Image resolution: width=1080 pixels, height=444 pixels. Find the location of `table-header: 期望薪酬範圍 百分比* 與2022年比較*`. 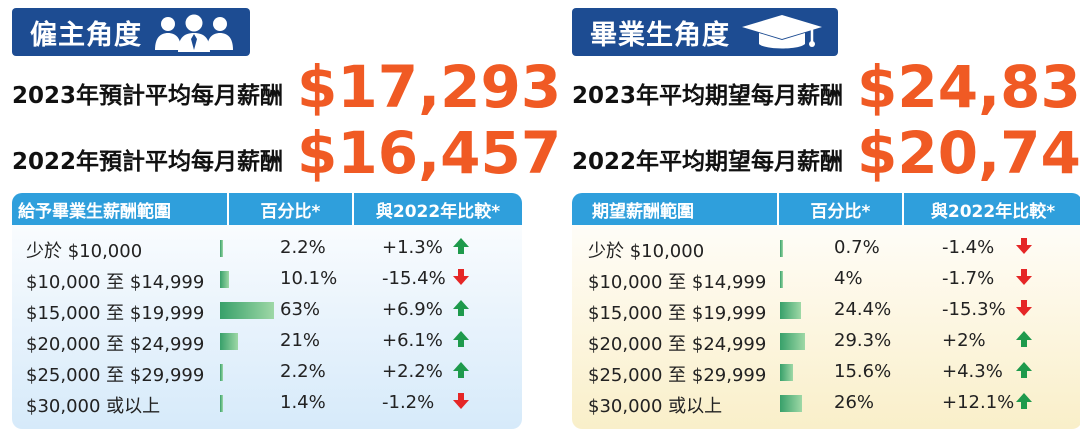

table-header: 期望薪酬範圍 百分比* 與2022年比較* is located at coordinates (826, 209).